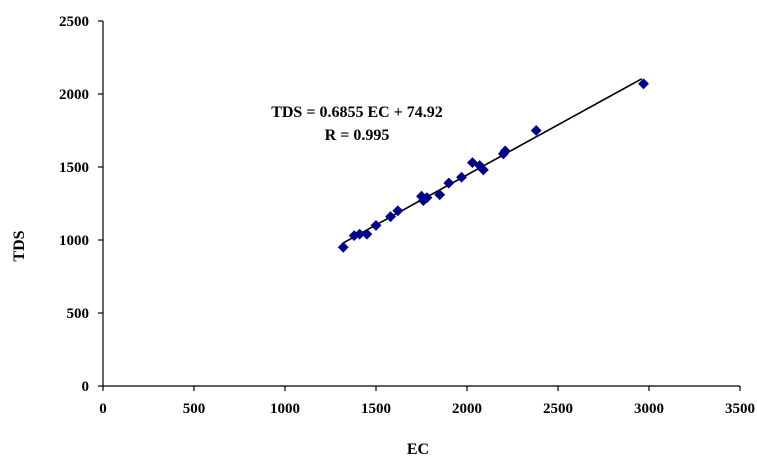 This screenshot has width=757, height=457. Describe the element at coordinates (74, 95) in the screenshot. I see `y-tick-label: 2000` at that location.